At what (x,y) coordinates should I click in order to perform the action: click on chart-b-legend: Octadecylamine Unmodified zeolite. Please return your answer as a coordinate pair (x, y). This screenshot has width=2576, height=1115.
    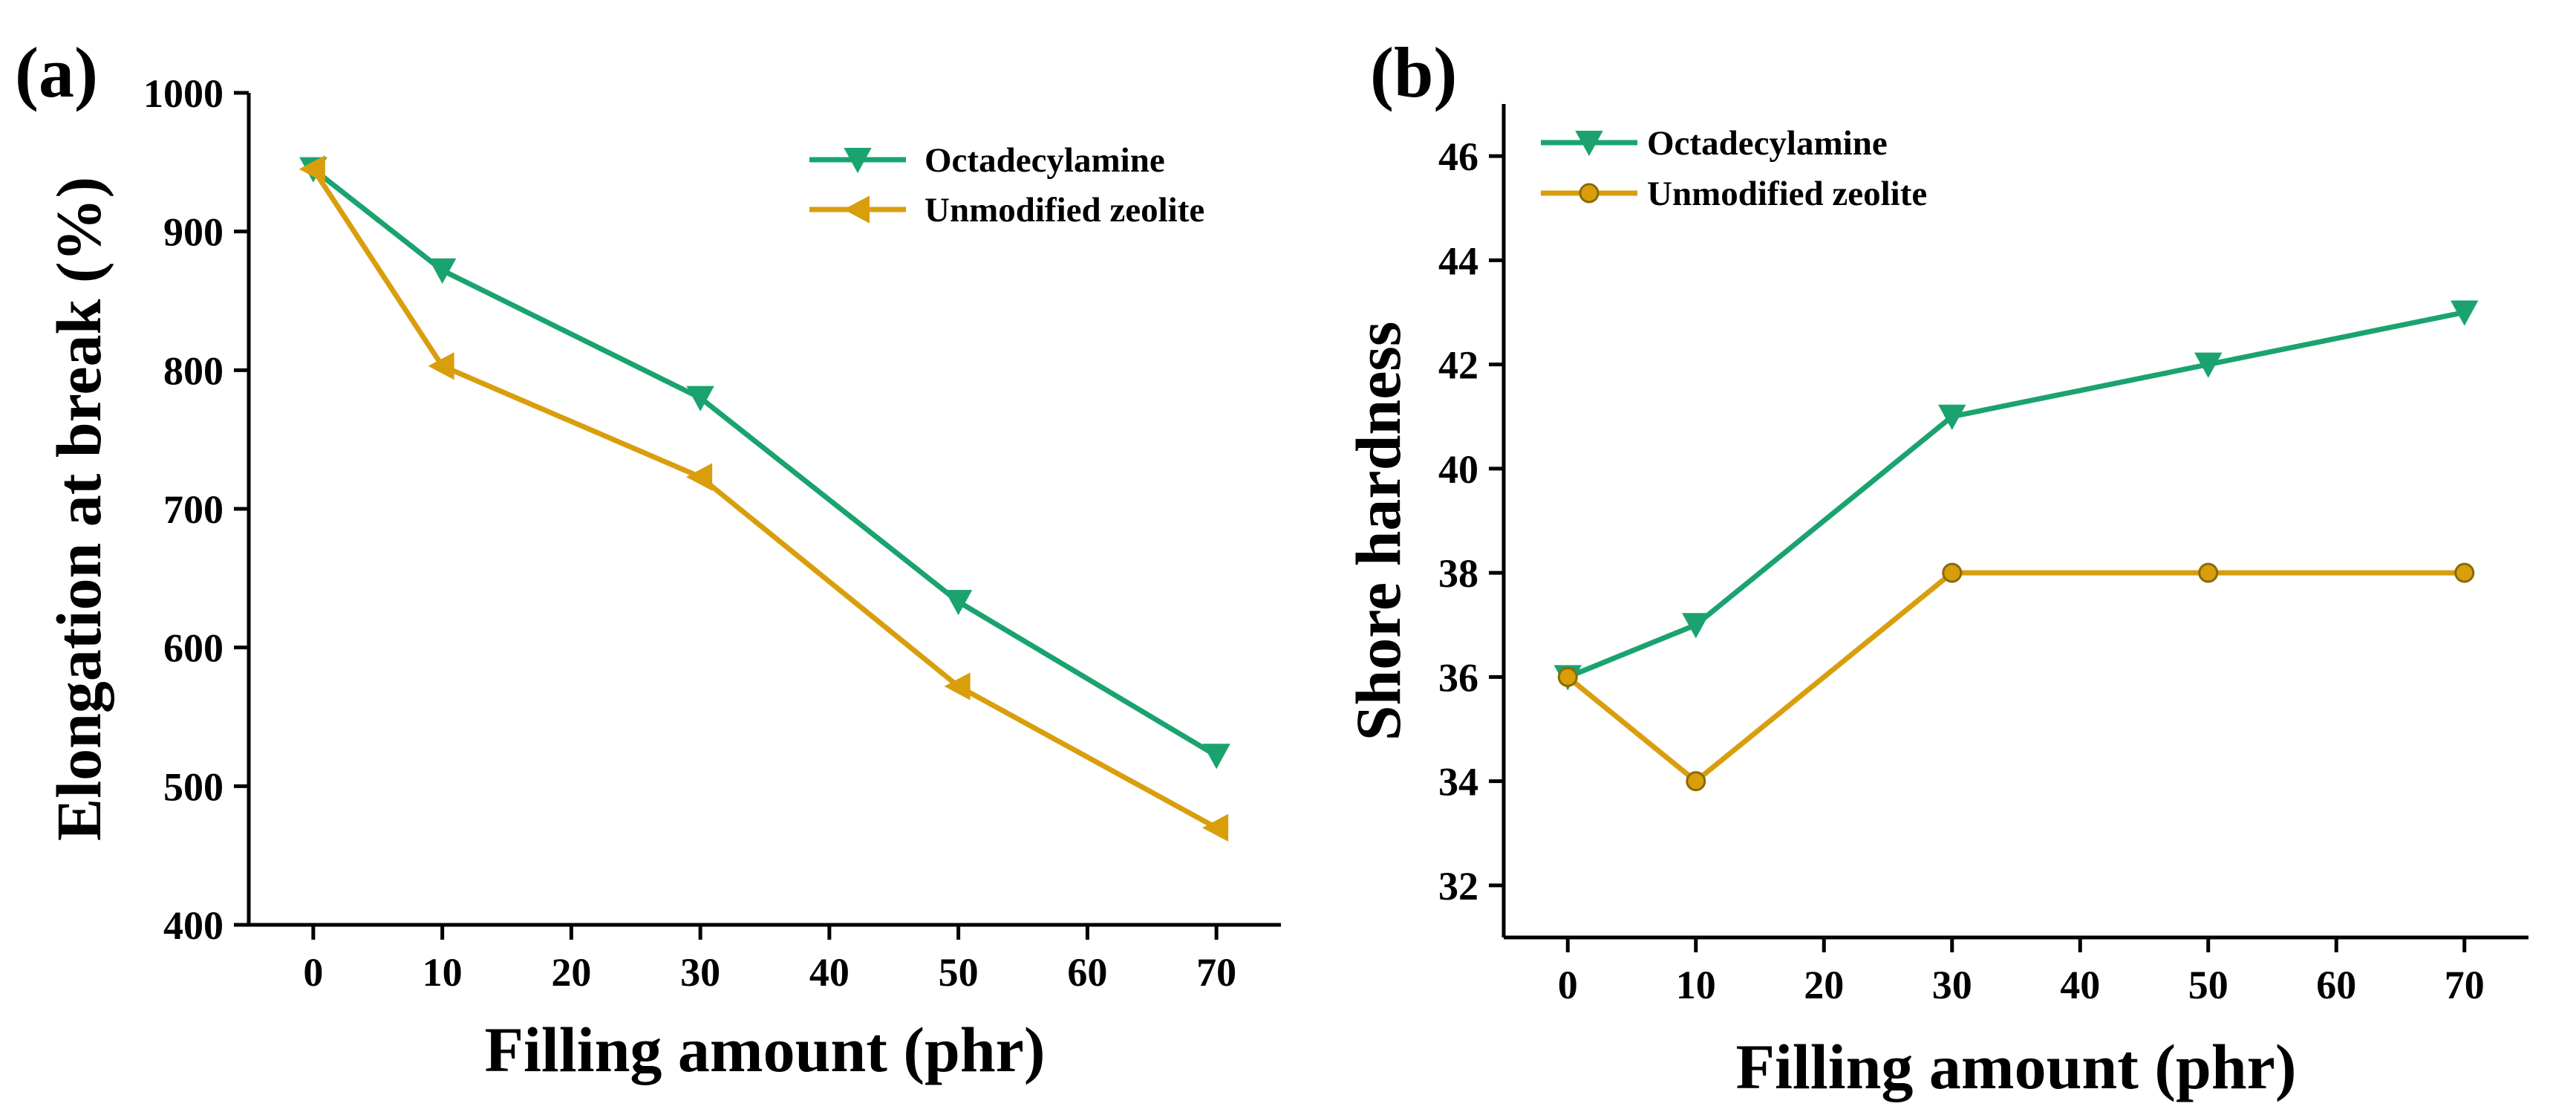
    Looking at the image, I should click on (1734, 168).